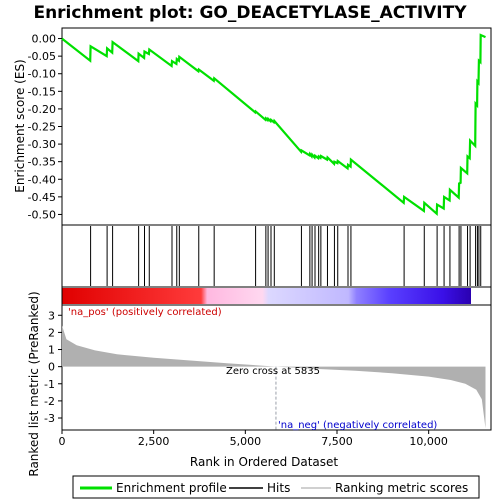 The width and height of the screenshot is (500, 500). What do you see at coordinates (42, 144) in the screenshot?
I see `es-y-tick-label: -0.30` at bounding box center [42, 144].